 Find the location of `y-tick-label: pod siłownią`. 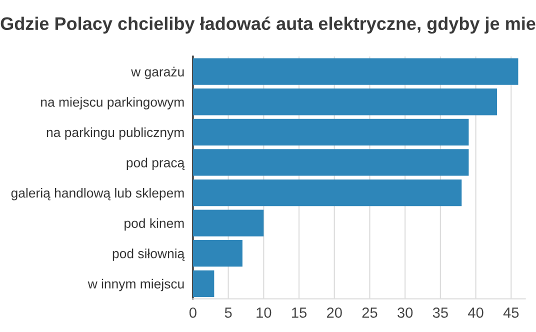

y-tick-label: pod siłownią is located at coordinates (148, 254).